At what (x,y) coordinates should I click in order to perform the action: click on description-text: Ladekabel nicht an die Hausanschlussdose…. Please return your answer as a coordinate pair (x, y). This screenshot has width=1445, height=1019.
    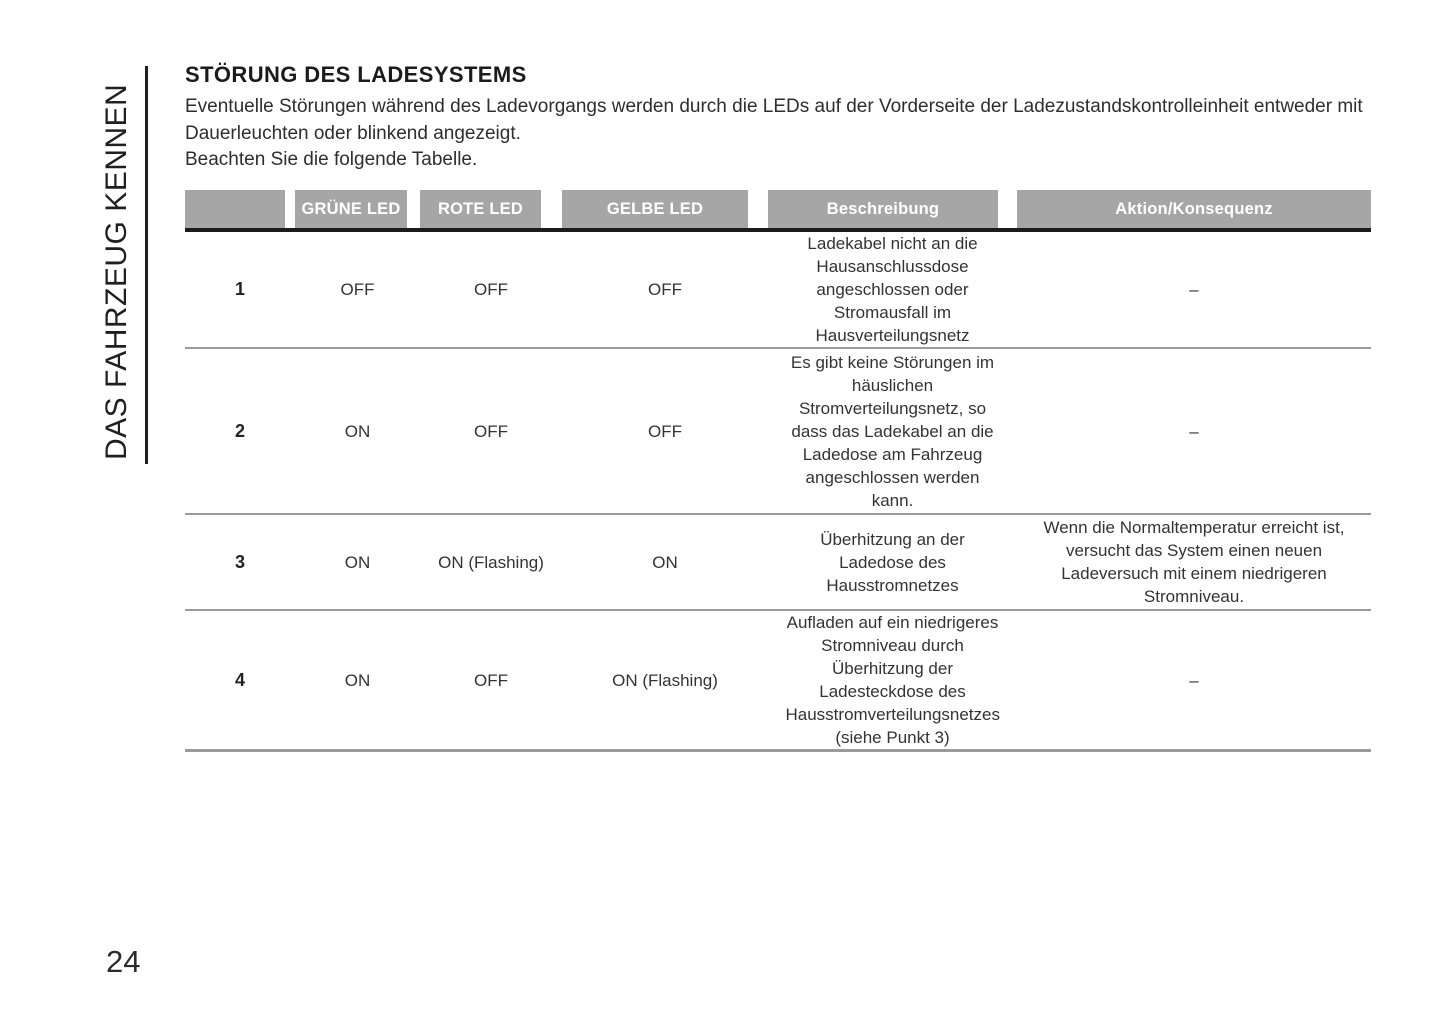
    Looking at the image, I should click on (892, 289).